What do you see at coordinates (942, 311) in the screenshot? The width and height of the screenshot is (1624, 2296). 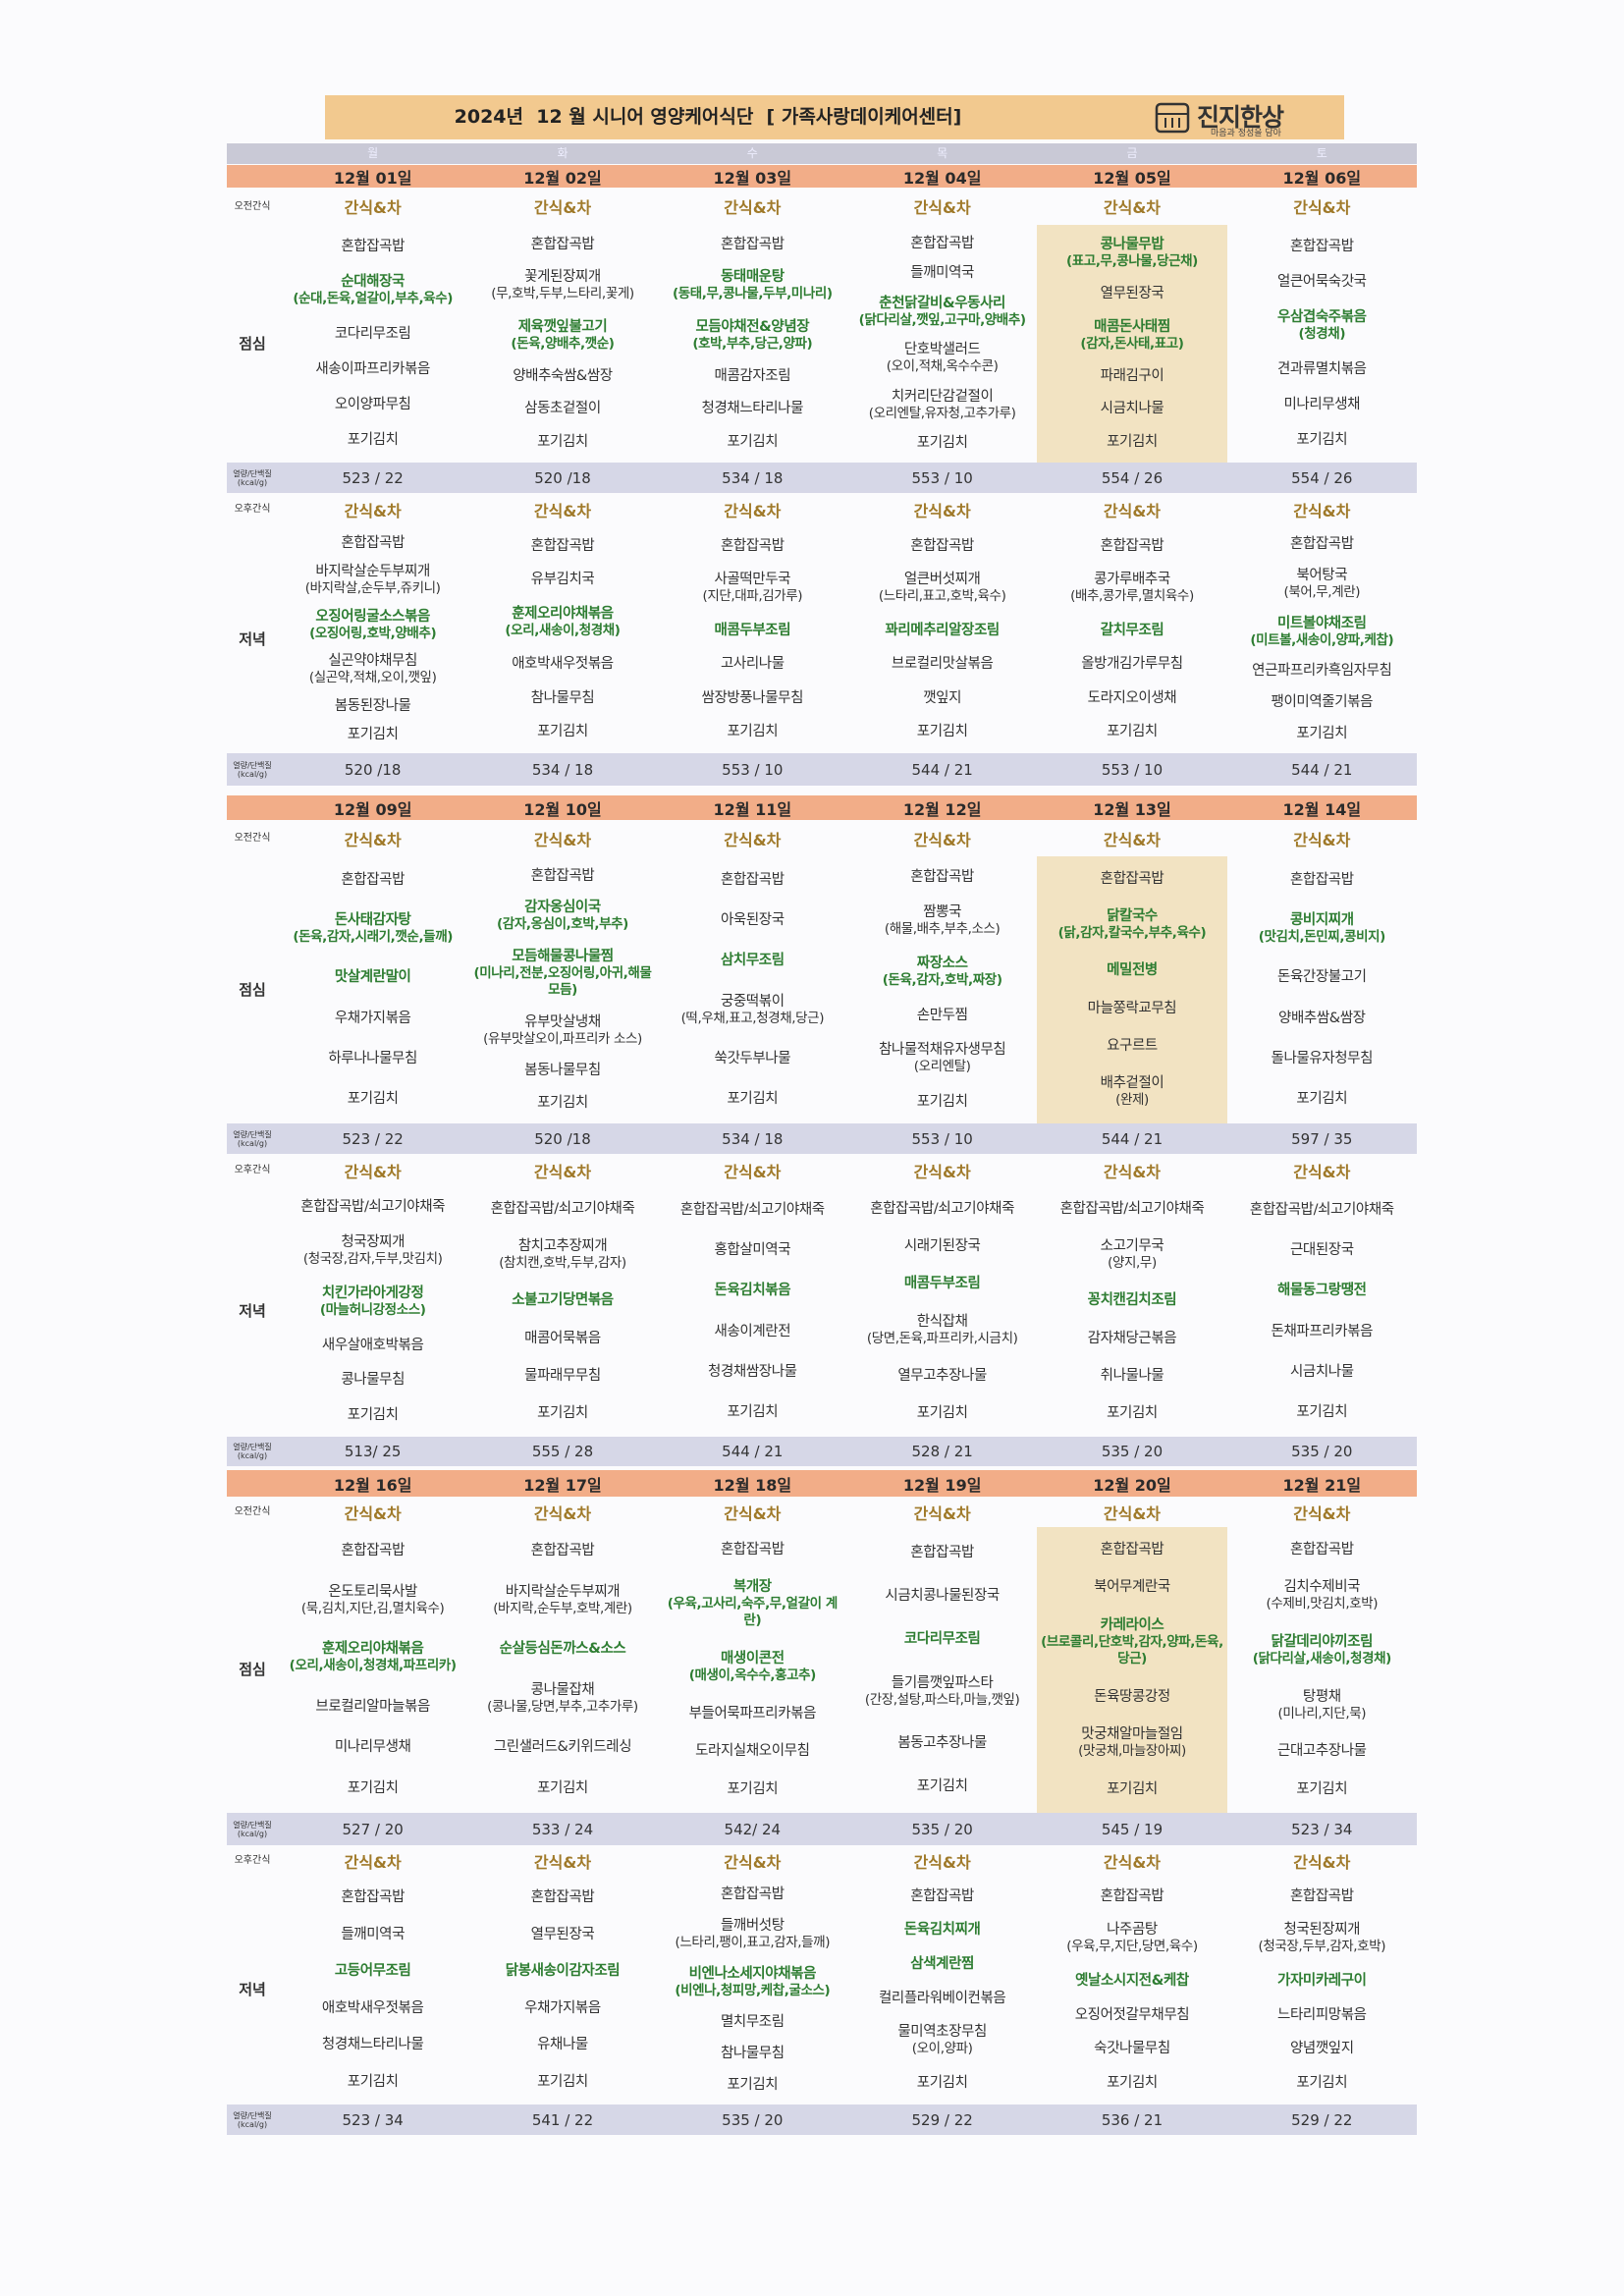 I see `menu-item: 춘천닭갈비&우동사리 (닭다리살,깻잎,고구마,양배추)` at bounding box center [942, 311].